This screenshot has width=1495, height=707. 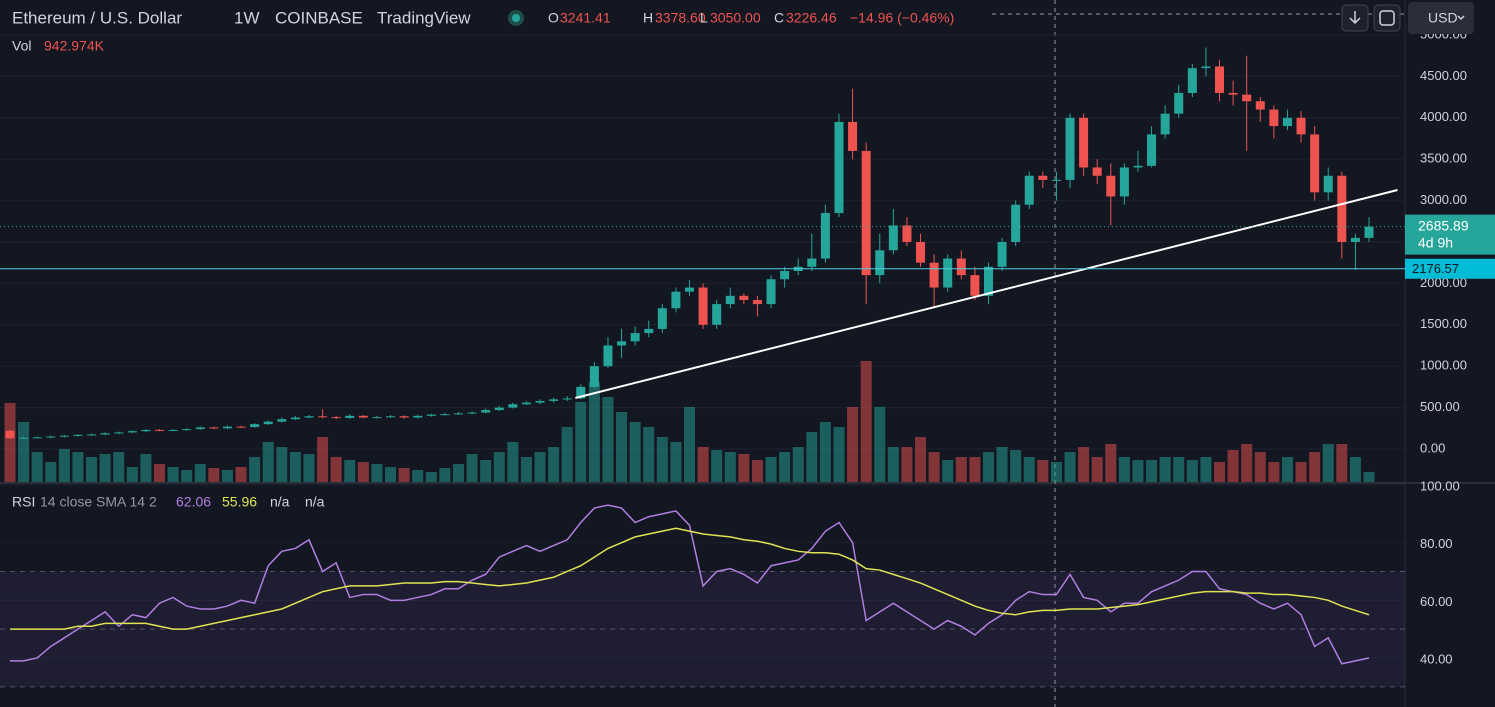 What do you see at coordinates (193, 502) in the screenshot?
I see `rsi-legend: 62.06` at bounding box center [193, 502].